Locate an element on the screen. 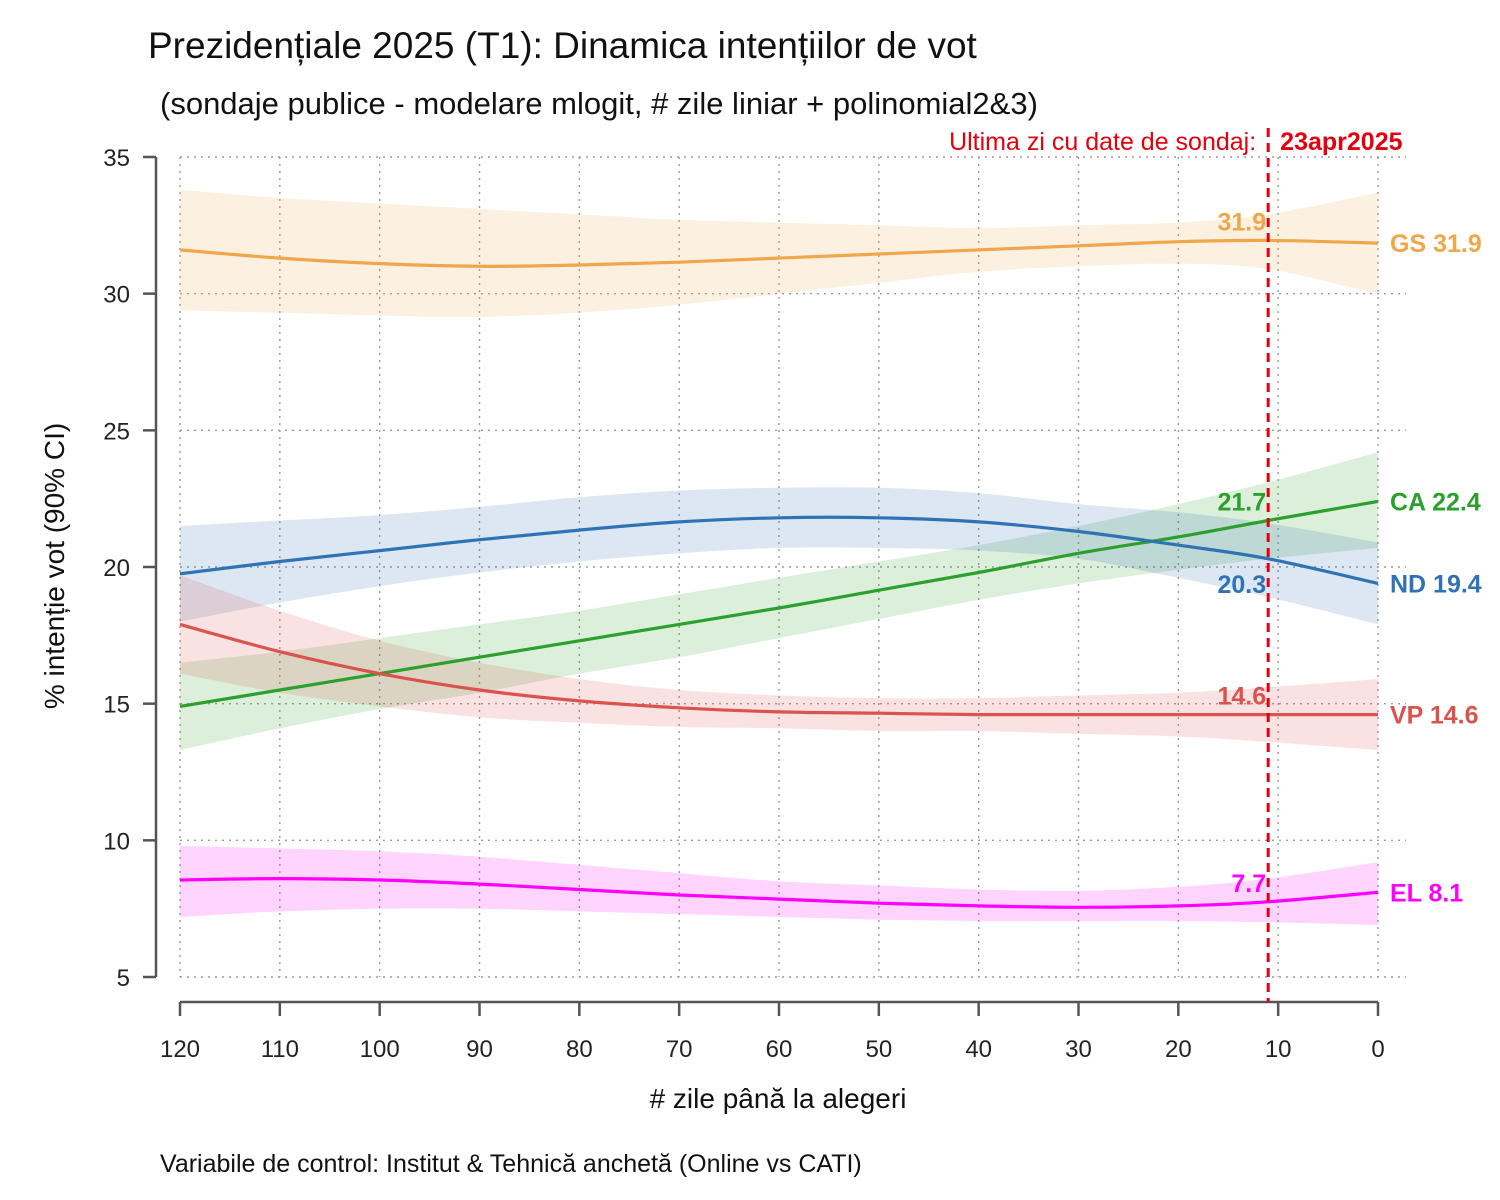 This screenshot has height=1200, width=1500. last-poll-day-date: 23apr2025 is located at coordinates (1341, 142).